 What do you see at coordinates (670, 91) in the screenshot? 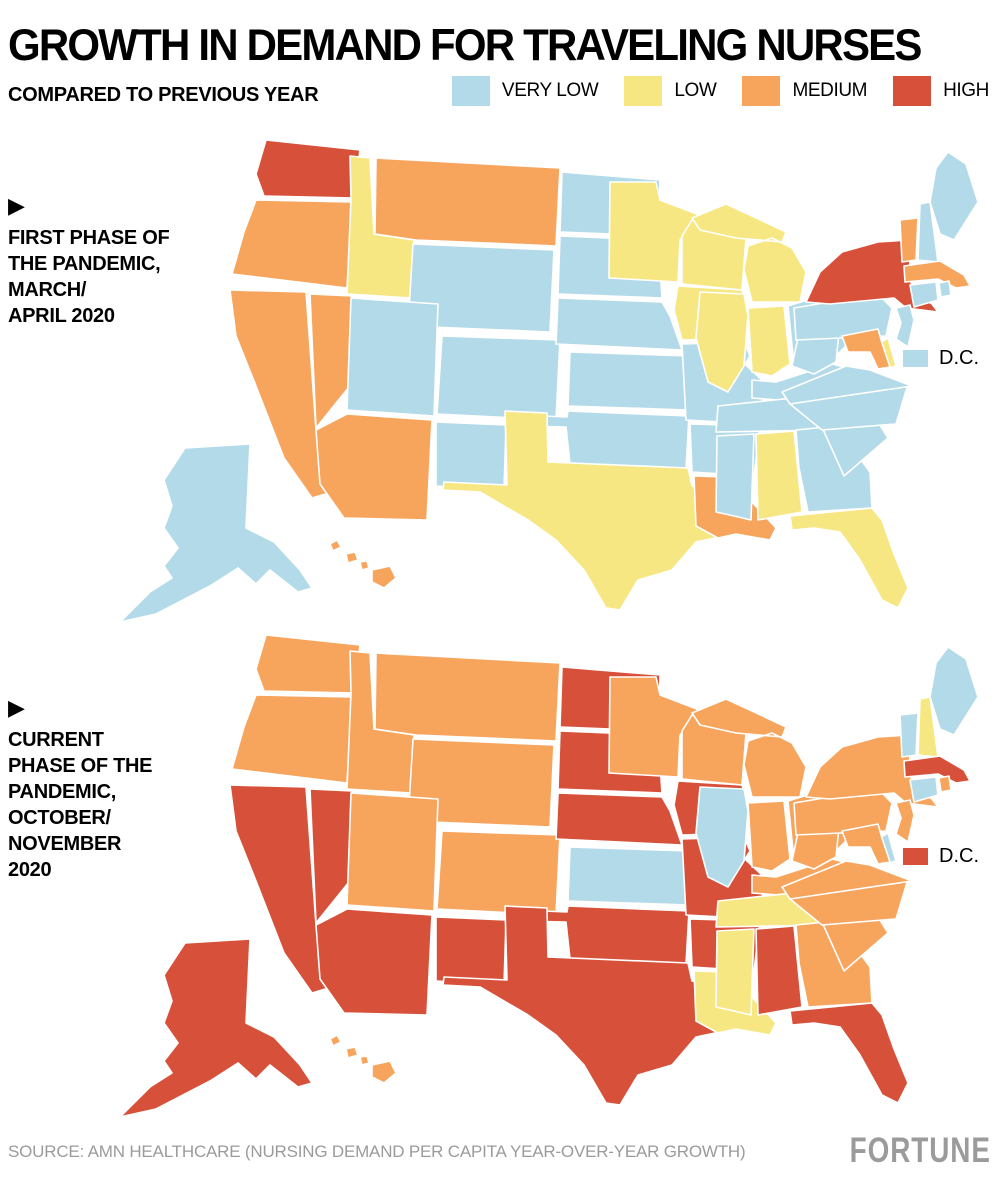
I see `legend-item-low: LOW` at bounding box center [670, 91].